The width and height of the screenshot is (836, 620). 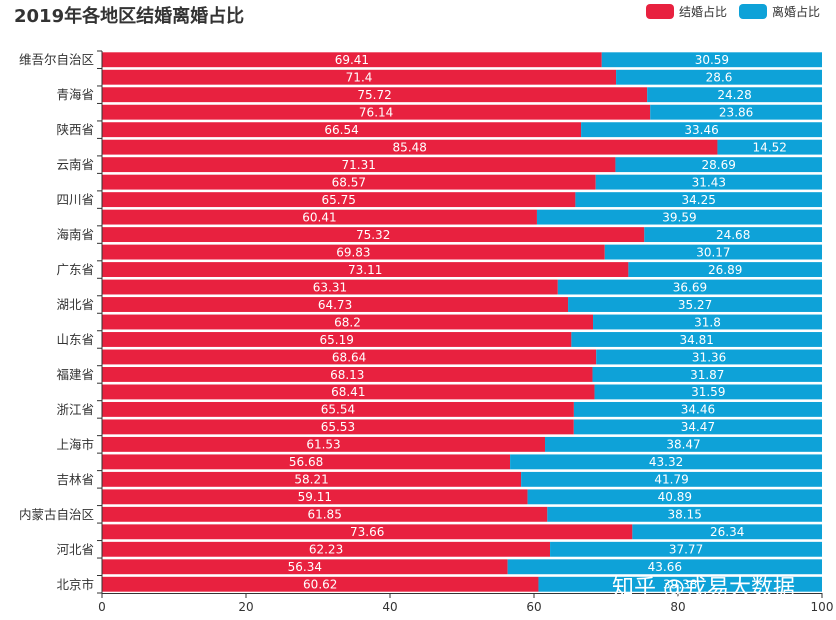 I want to click on data-label-marriage-20: 65.54, so click(x=338, y=410).